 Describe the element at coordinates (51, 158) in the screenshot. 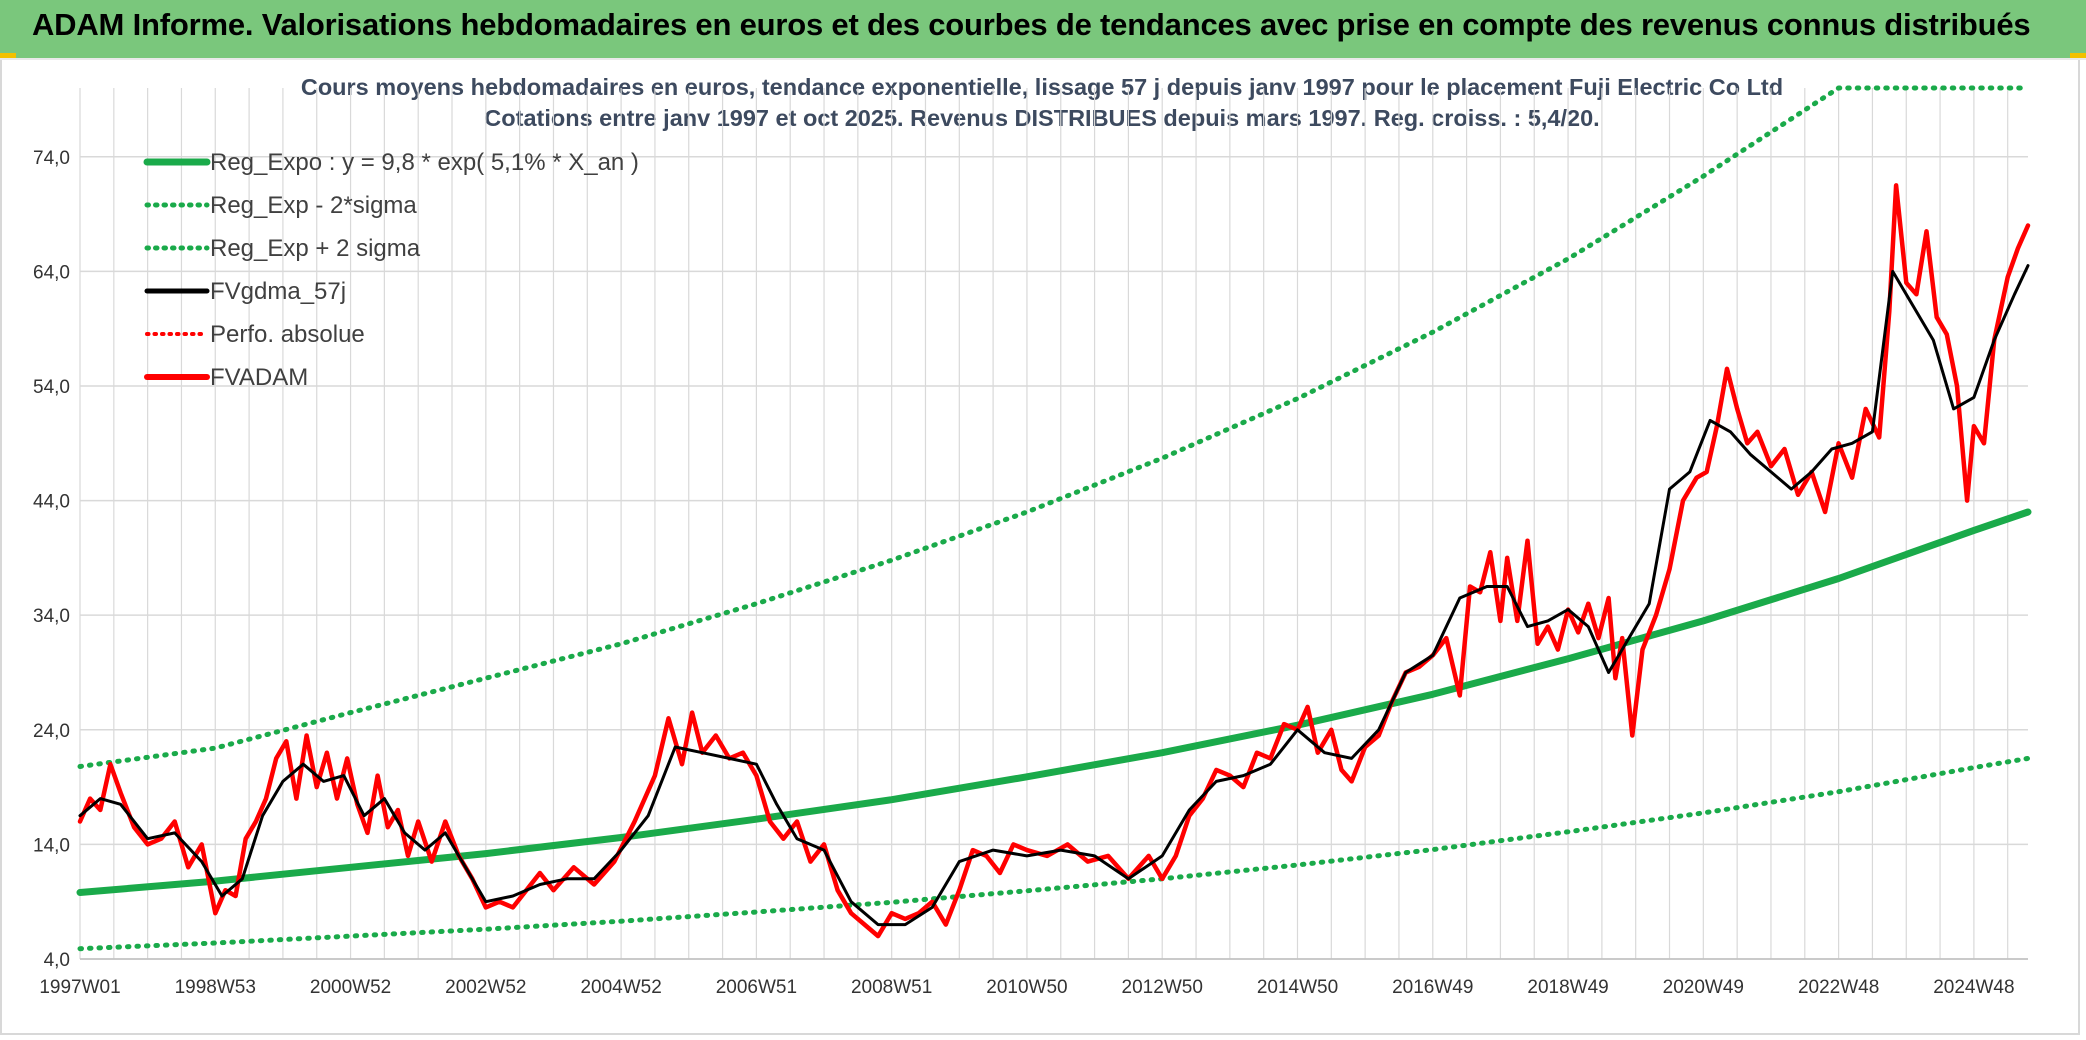

I see `y-tick-label: 74,0` at that location.